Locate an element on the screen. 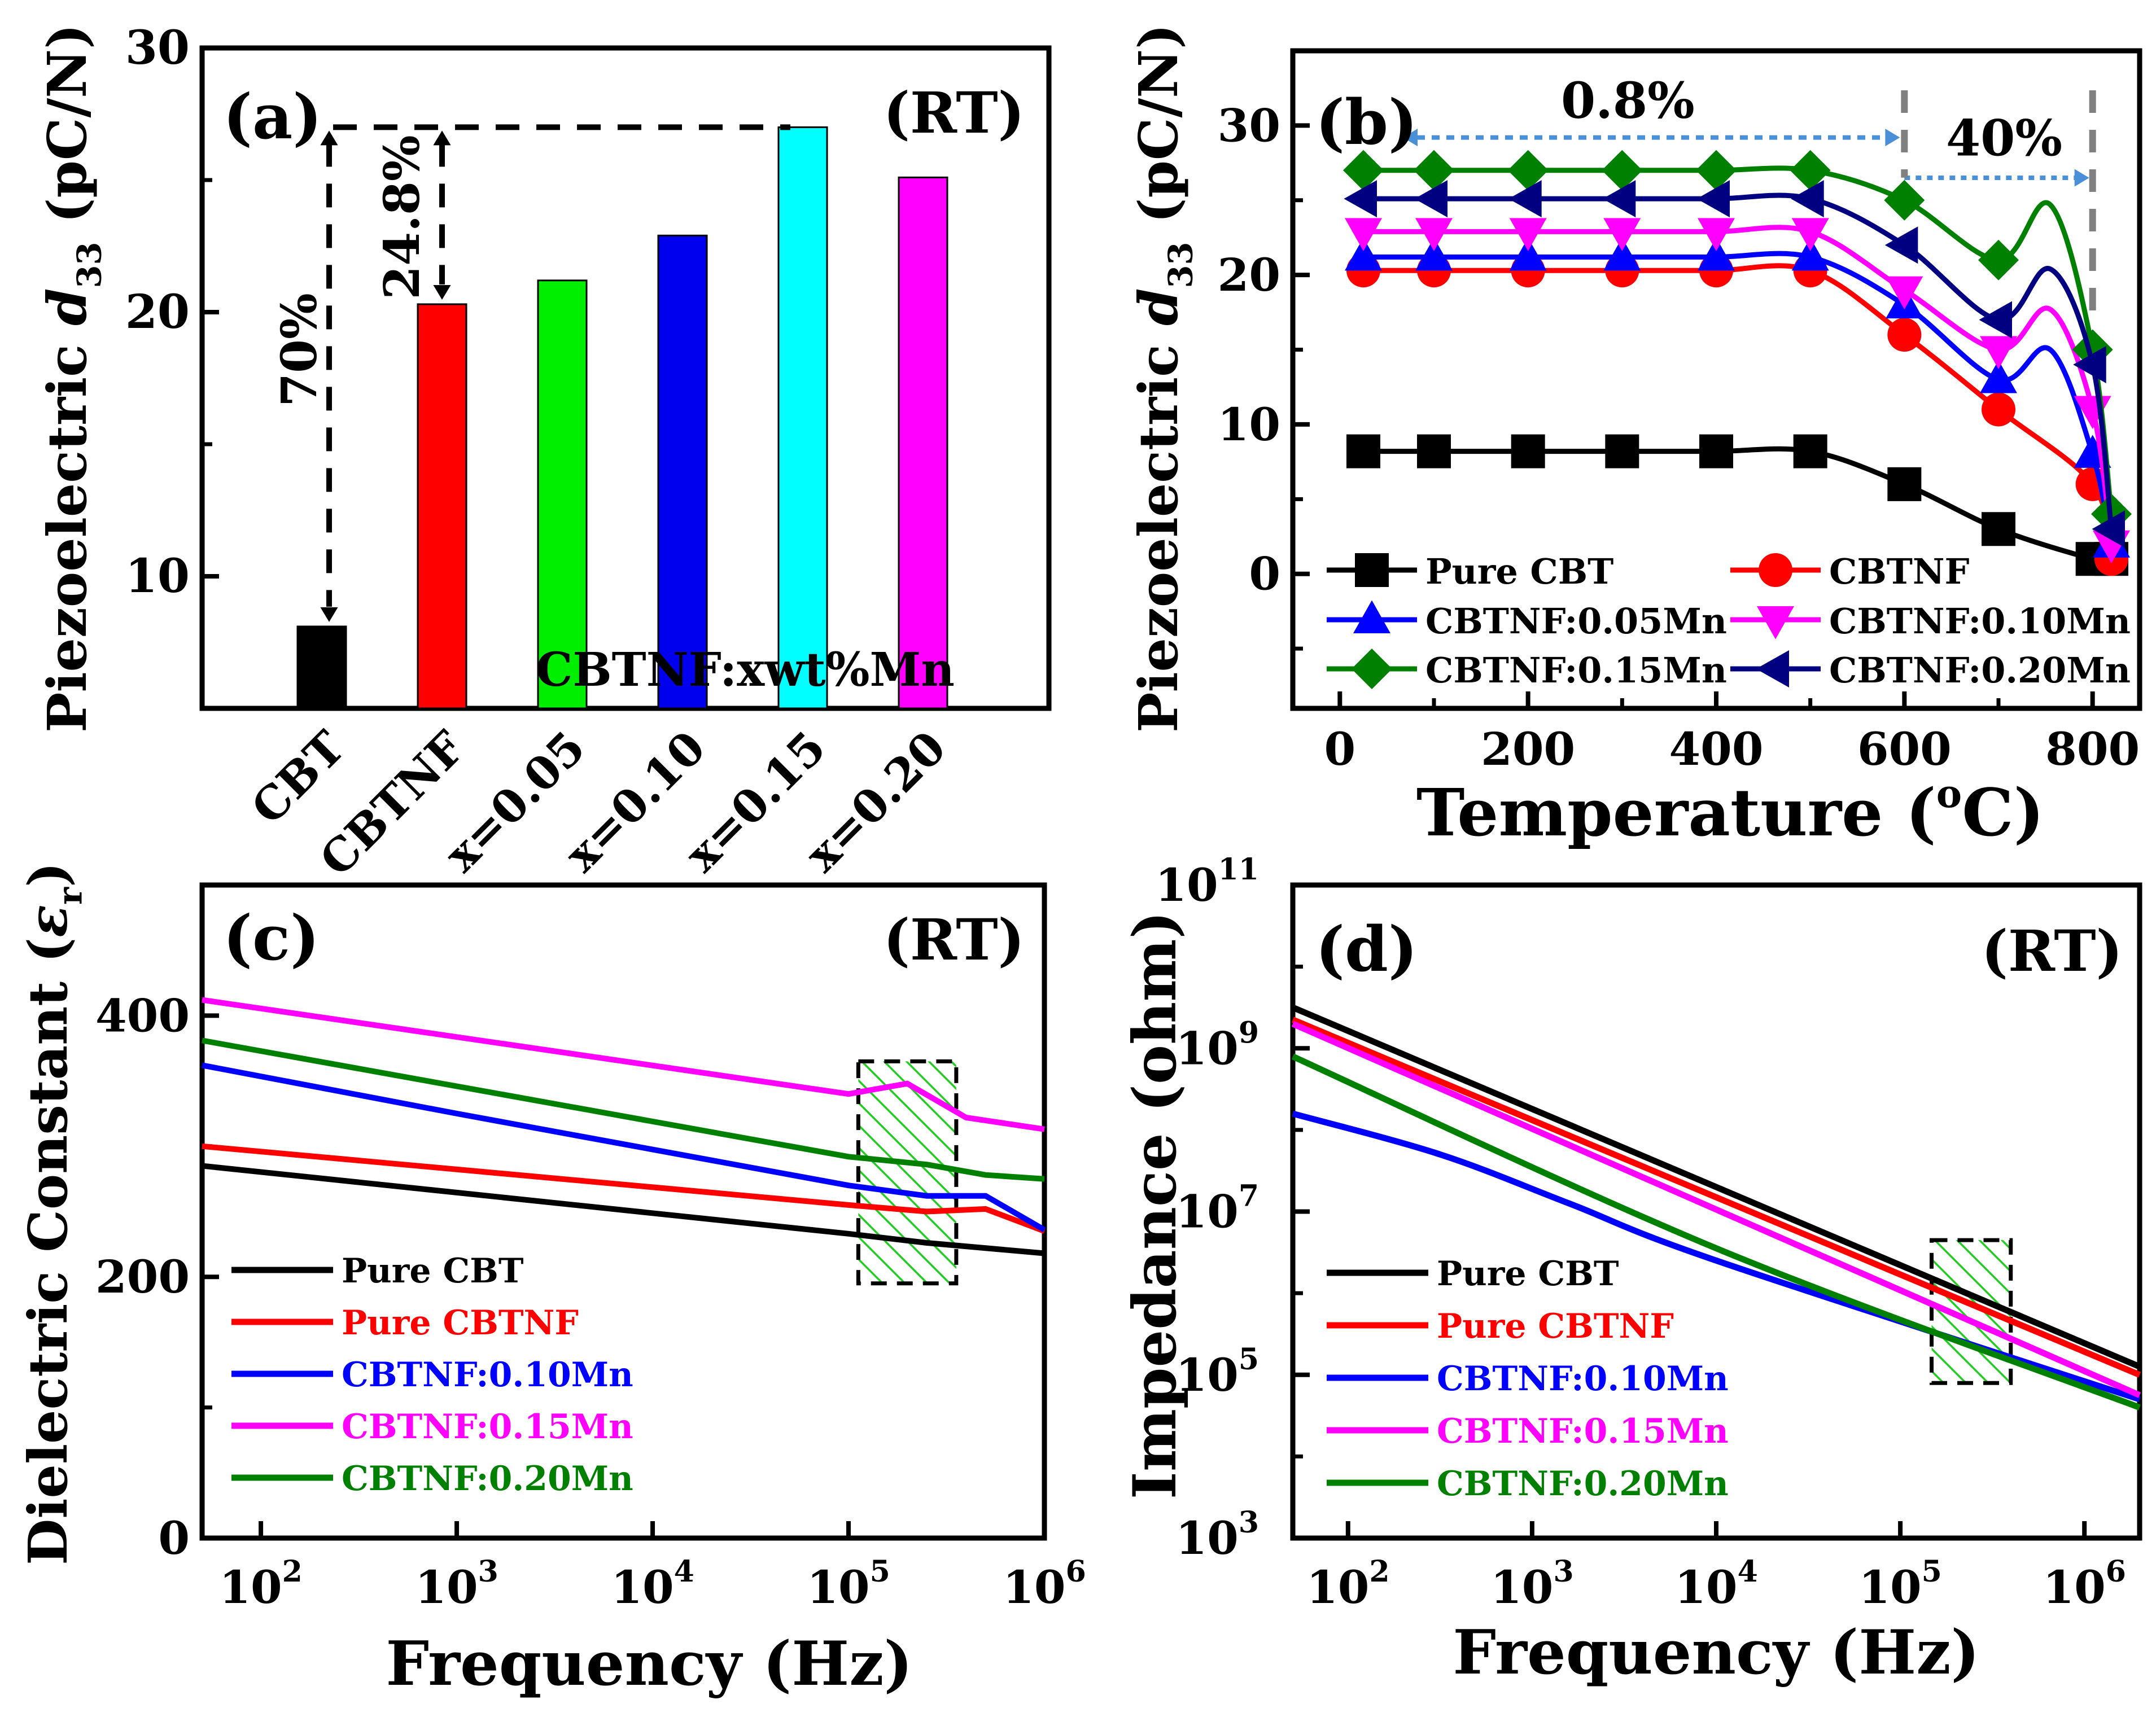  panel-label: (a) is located at coordinates (272, 116).